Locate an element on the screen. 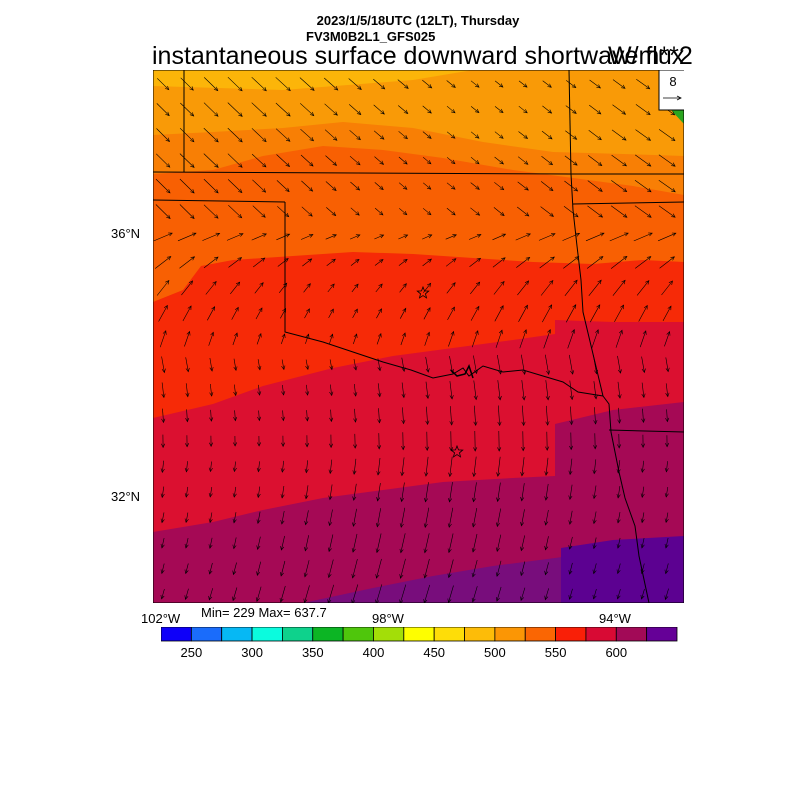 This screenshot has height=800, width=800. plot-model-name: FV3M0B2L1_GFS025 is located at coordinates (371, 36).